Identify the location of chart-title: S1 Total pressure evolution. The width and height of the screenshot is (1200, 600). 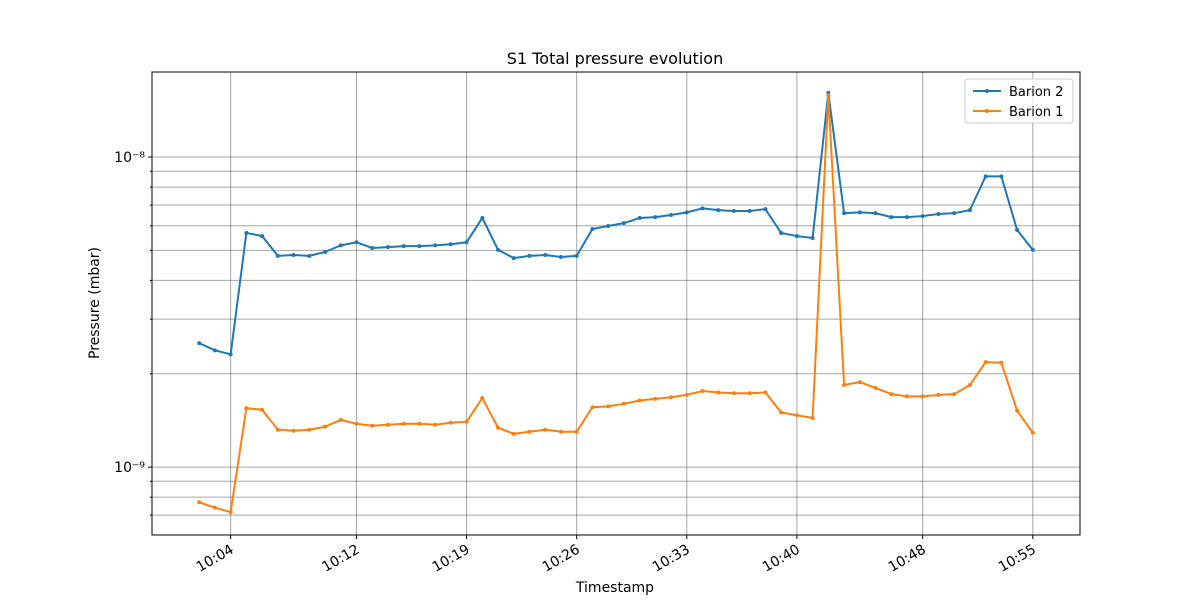
(615, 58).